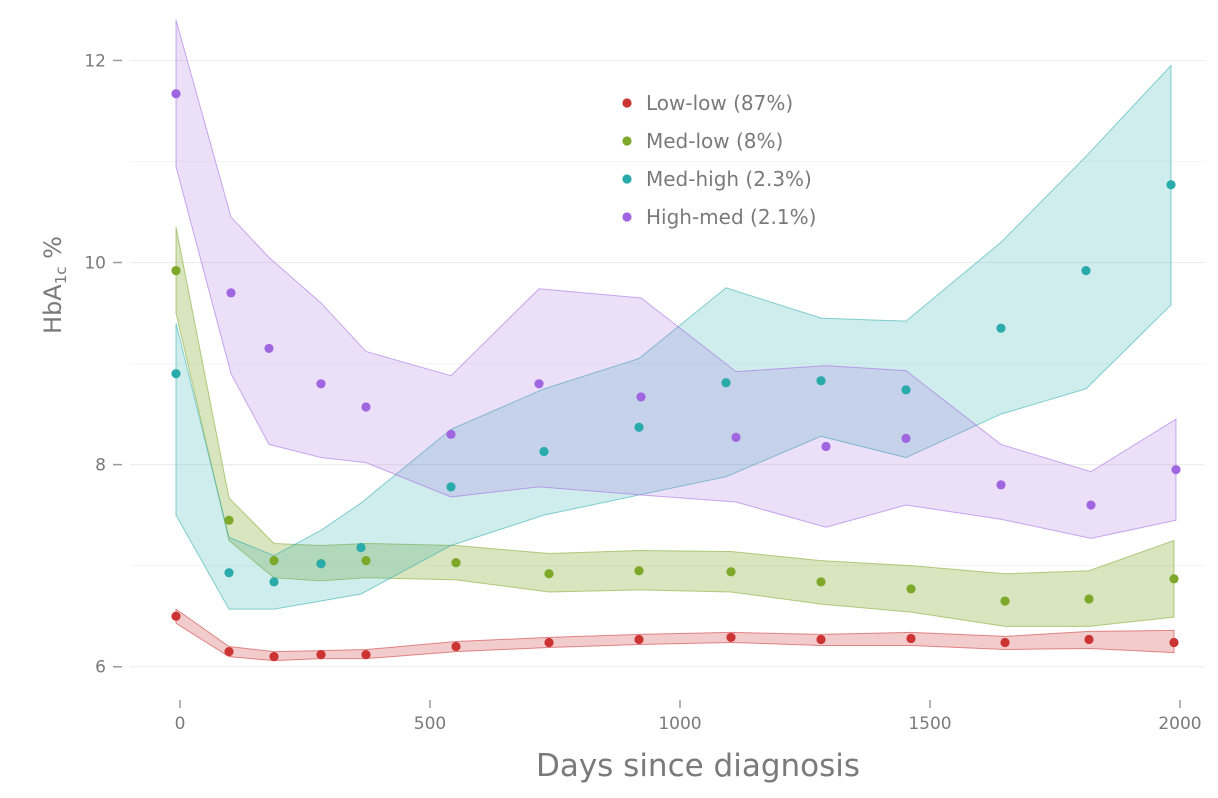 The image size is (1218, 798). I want to click on y-tick-label: 6, so click(100, 668).